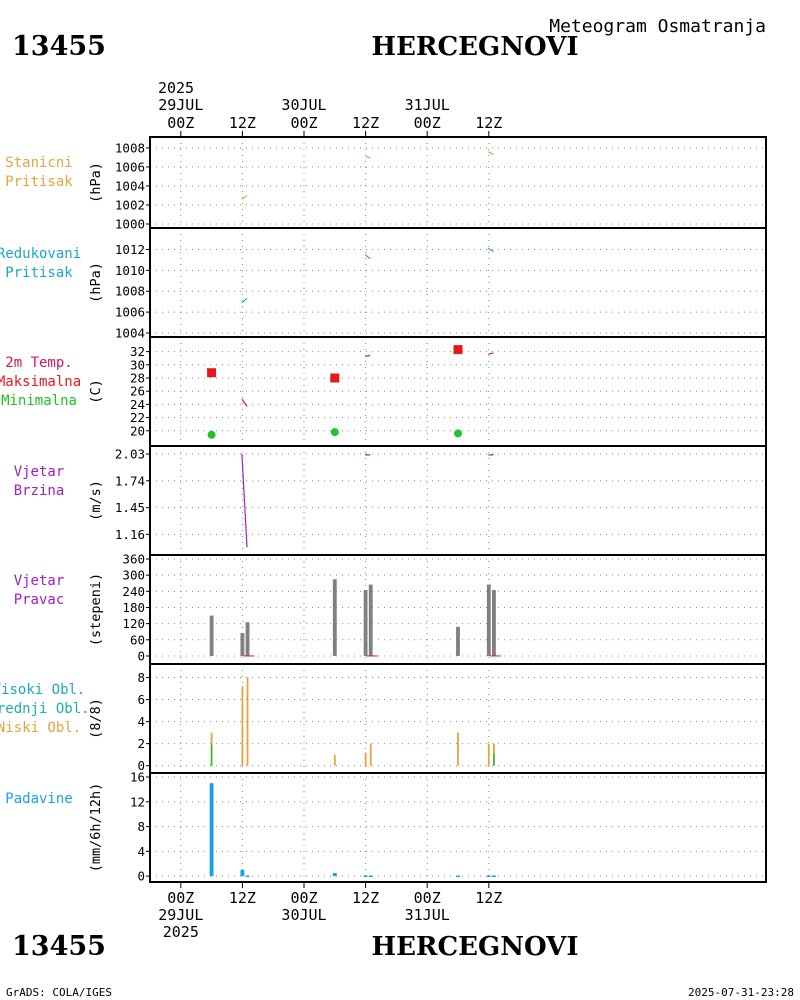 This screenshot has height=1000, width=800. I want to click on station-name-top: HERCEGNOVI, so click(475, 47).